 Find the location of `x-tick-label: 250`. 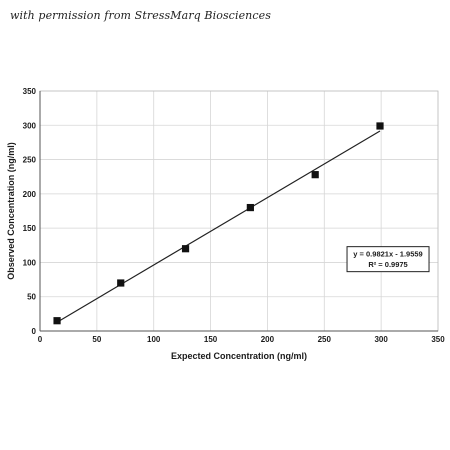

x-tick-label: 250 is located at coordinates (325, 339).